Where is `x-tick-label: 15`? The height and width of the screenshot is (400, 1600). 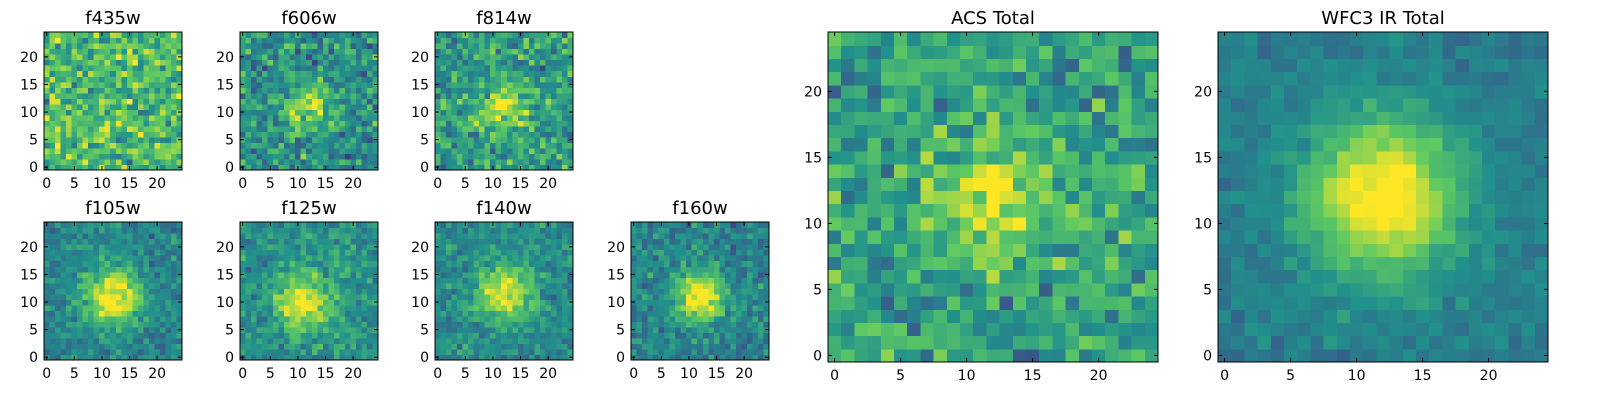 x-tick-label: 15 is located at coordinates (130, 374).